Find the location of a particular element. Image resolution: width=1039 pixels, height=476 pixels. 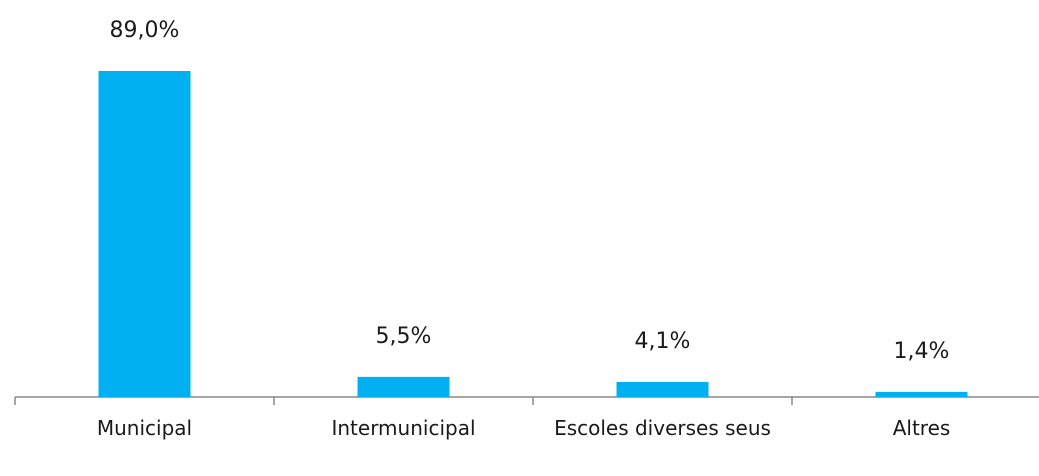

data-label: 1,4% is located at coordinates (922, 351).